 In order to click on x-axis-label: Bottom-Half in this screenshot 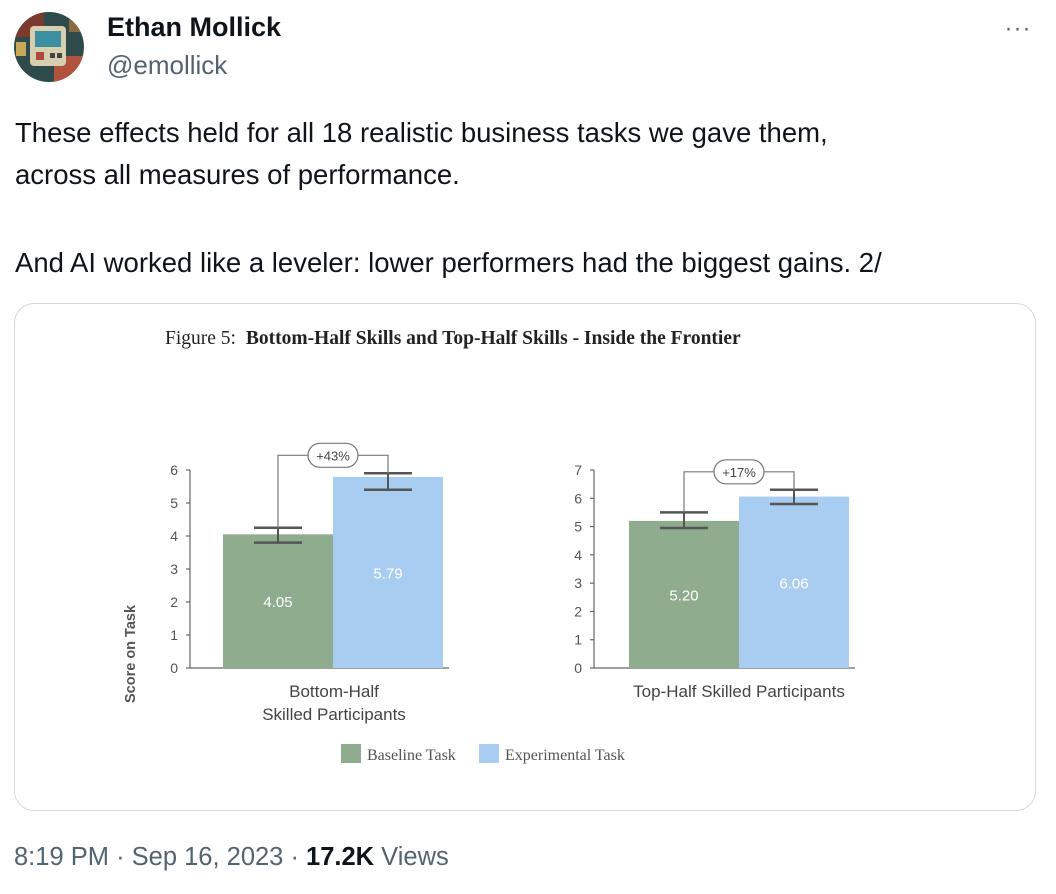, I will do `click(334, 691)`.